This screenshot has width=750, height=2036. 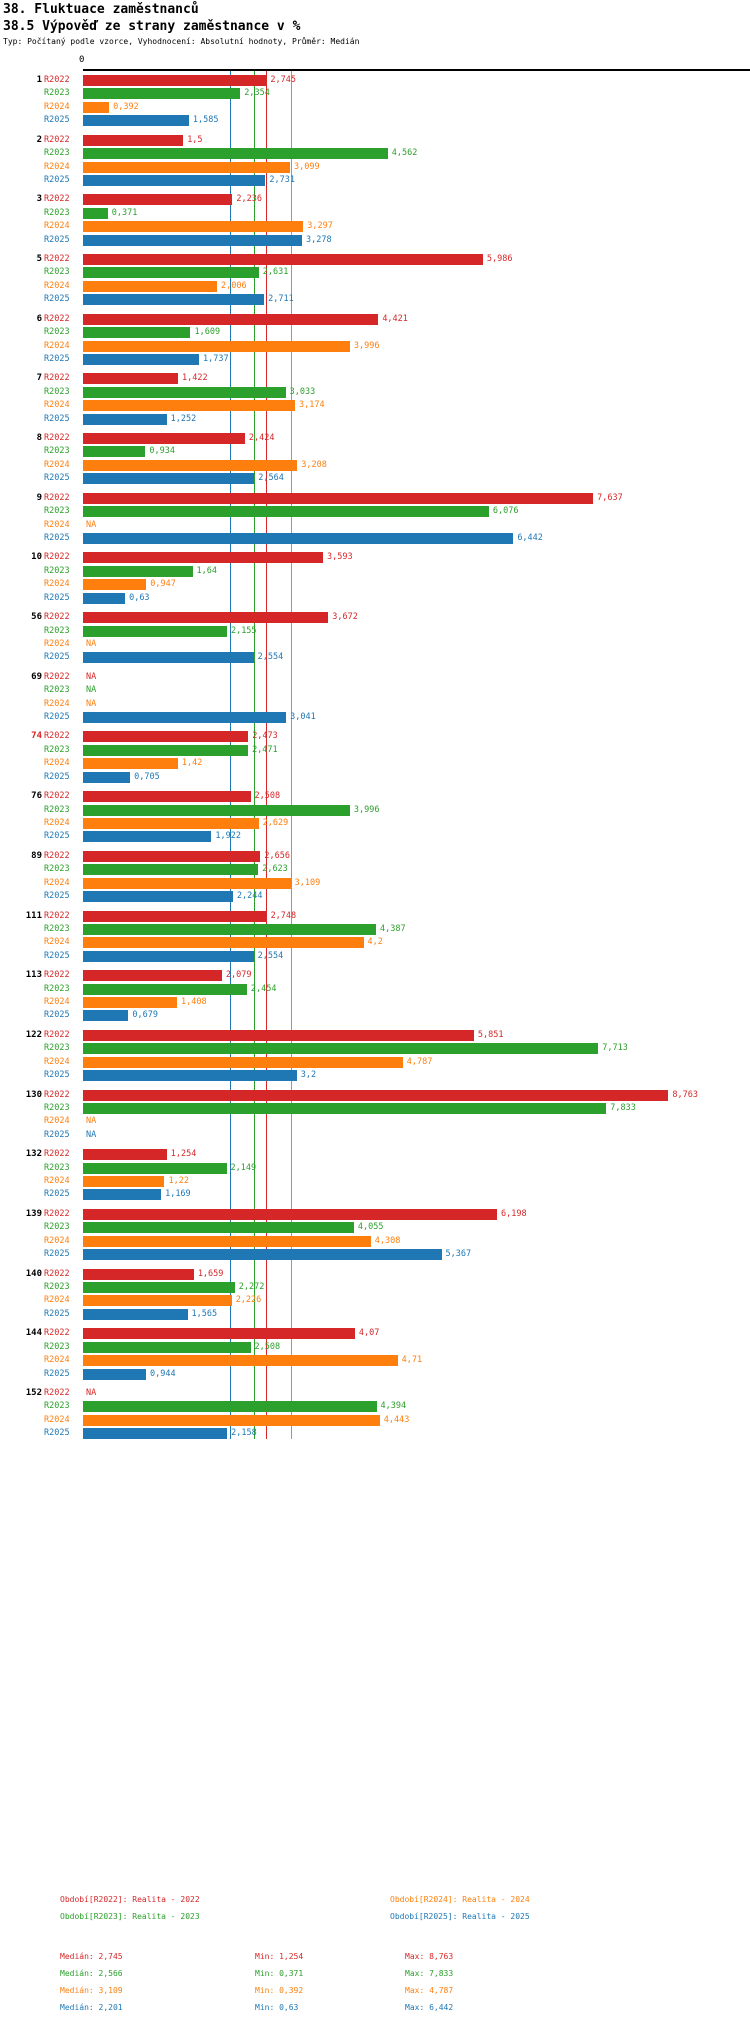 I want to click on bar-group: 2 R2022 1,5 R2023 4,562 R2024 3,099 R2025 2,731, so click(x=375, y=161).